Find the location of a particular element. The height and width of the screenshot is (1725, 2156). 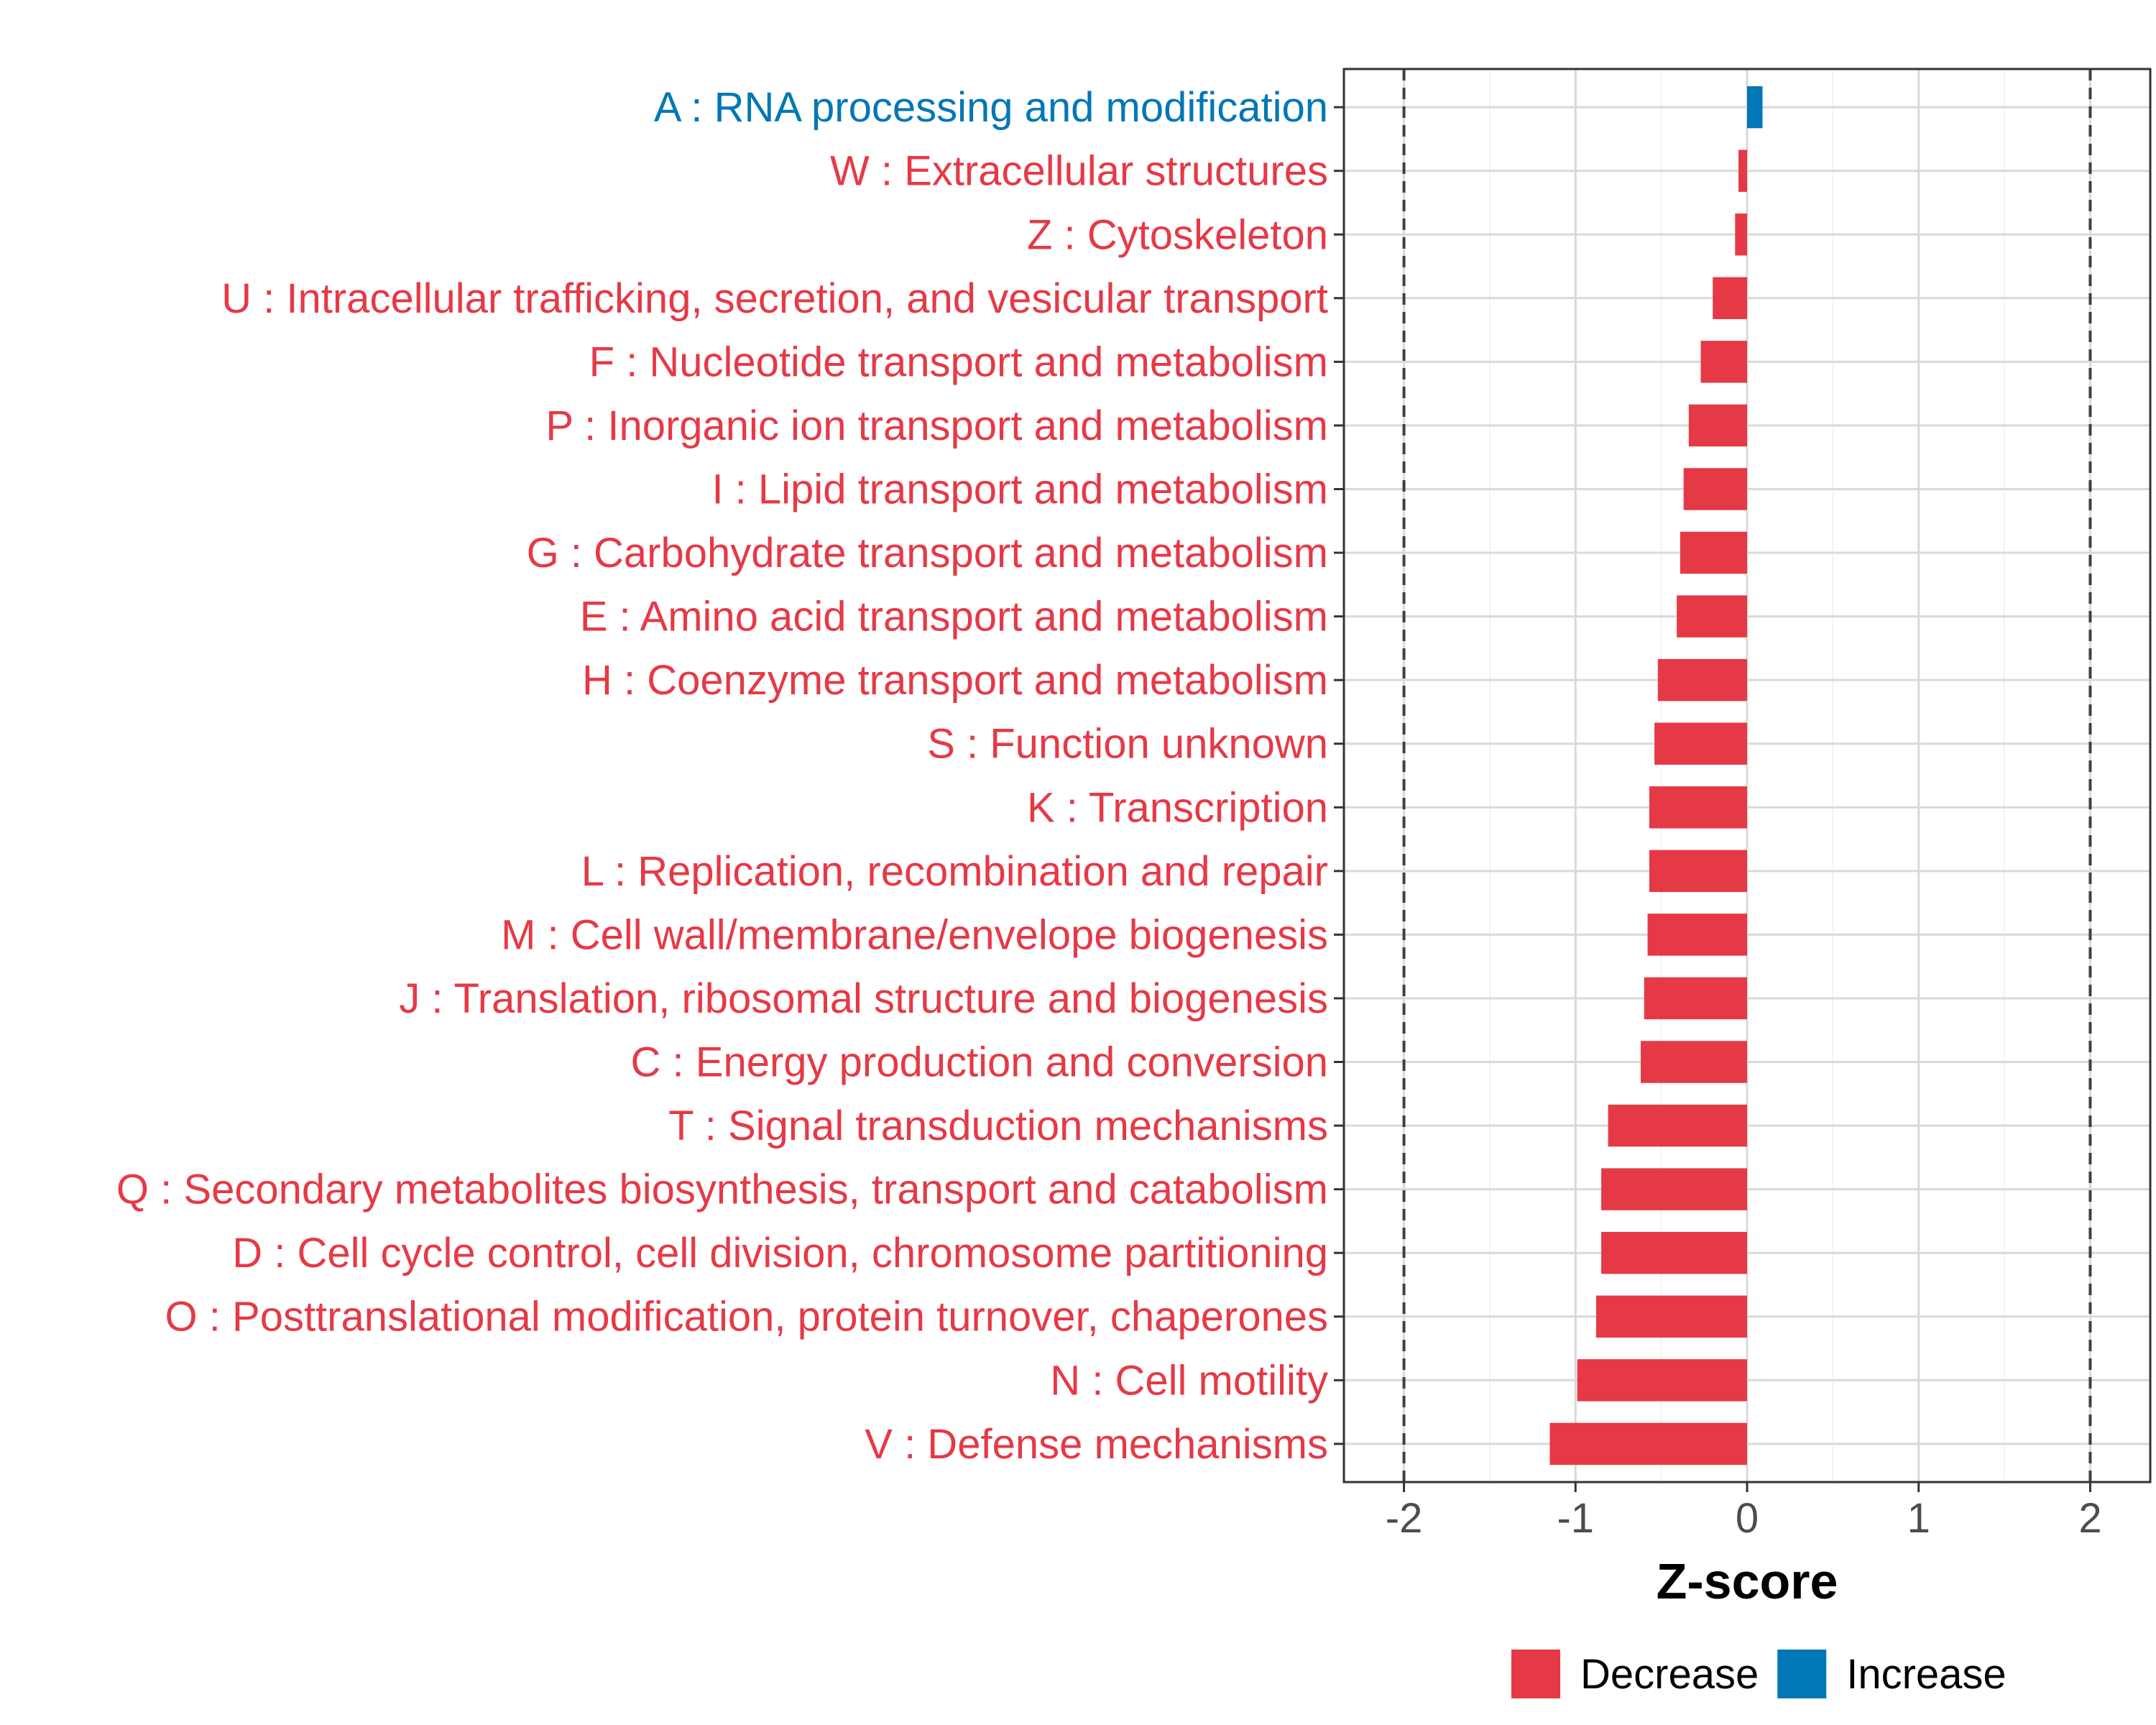

category-label: H : Coenzyme transport and metabolism is located at coordinates (955, 680).